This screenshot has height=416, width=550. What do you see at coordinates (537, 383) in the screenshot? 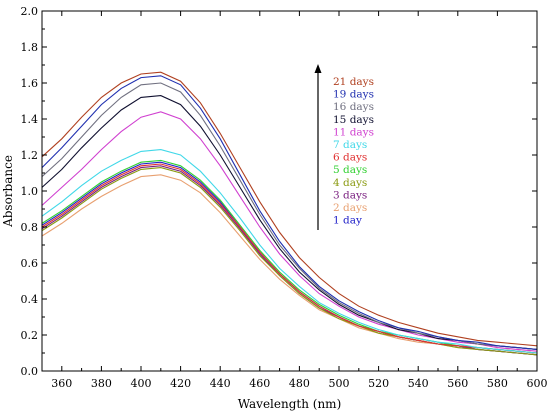
I see `x-tick-label: 600` at bounding box center [537, 383].